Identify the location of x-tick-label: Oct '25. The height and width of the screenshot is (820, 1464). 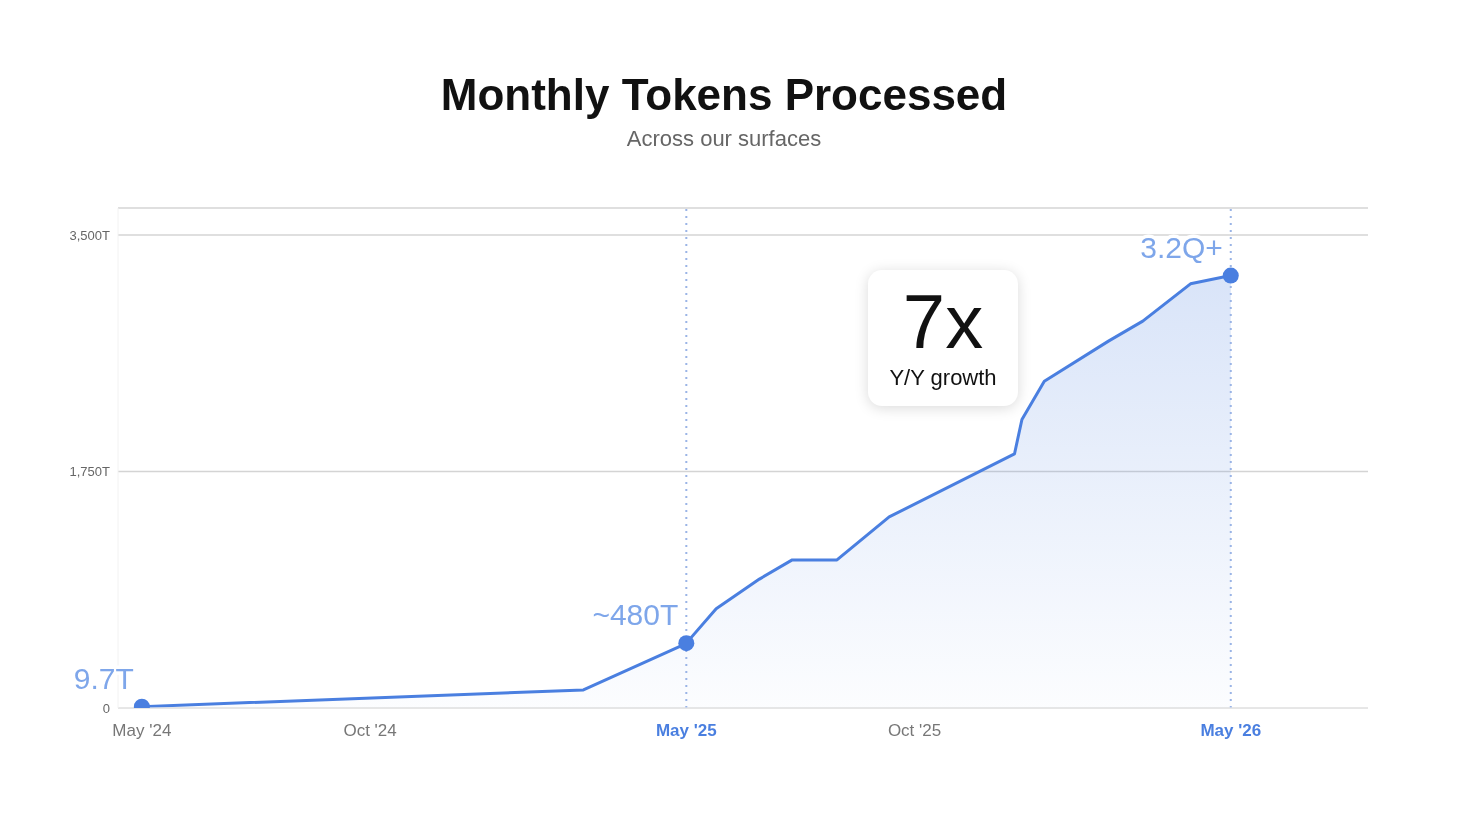
(914, 730).